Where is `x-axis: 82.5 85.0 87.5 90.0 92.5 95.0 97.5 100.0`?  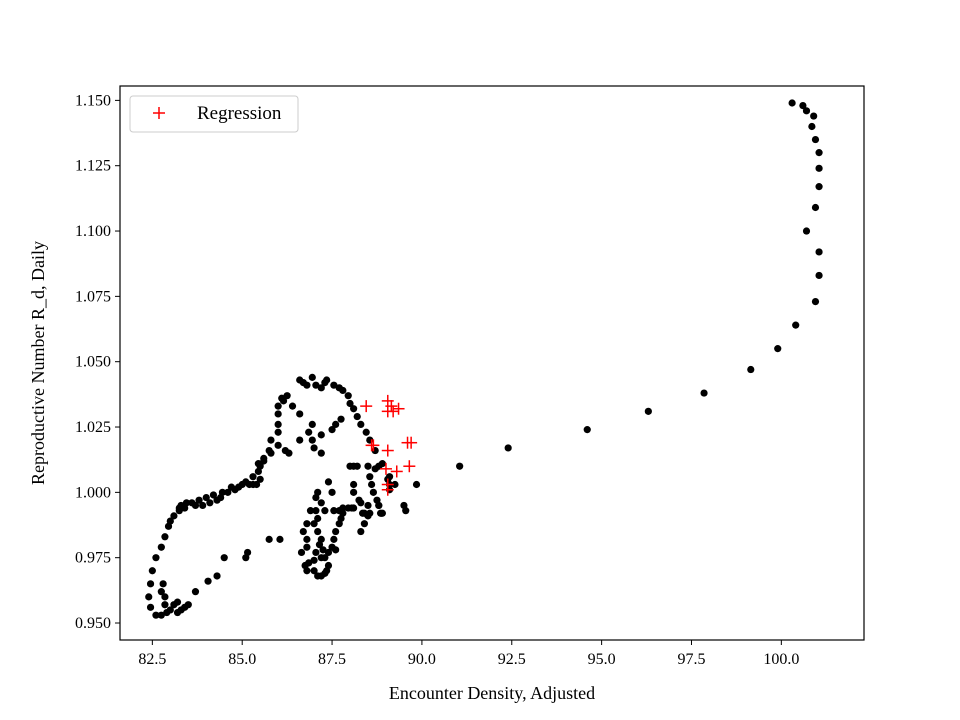
x-axis: 82.5 85.0 87.5 90.0 92.5 95.0 97.5 100.0 is located at coordinates (468, 654).